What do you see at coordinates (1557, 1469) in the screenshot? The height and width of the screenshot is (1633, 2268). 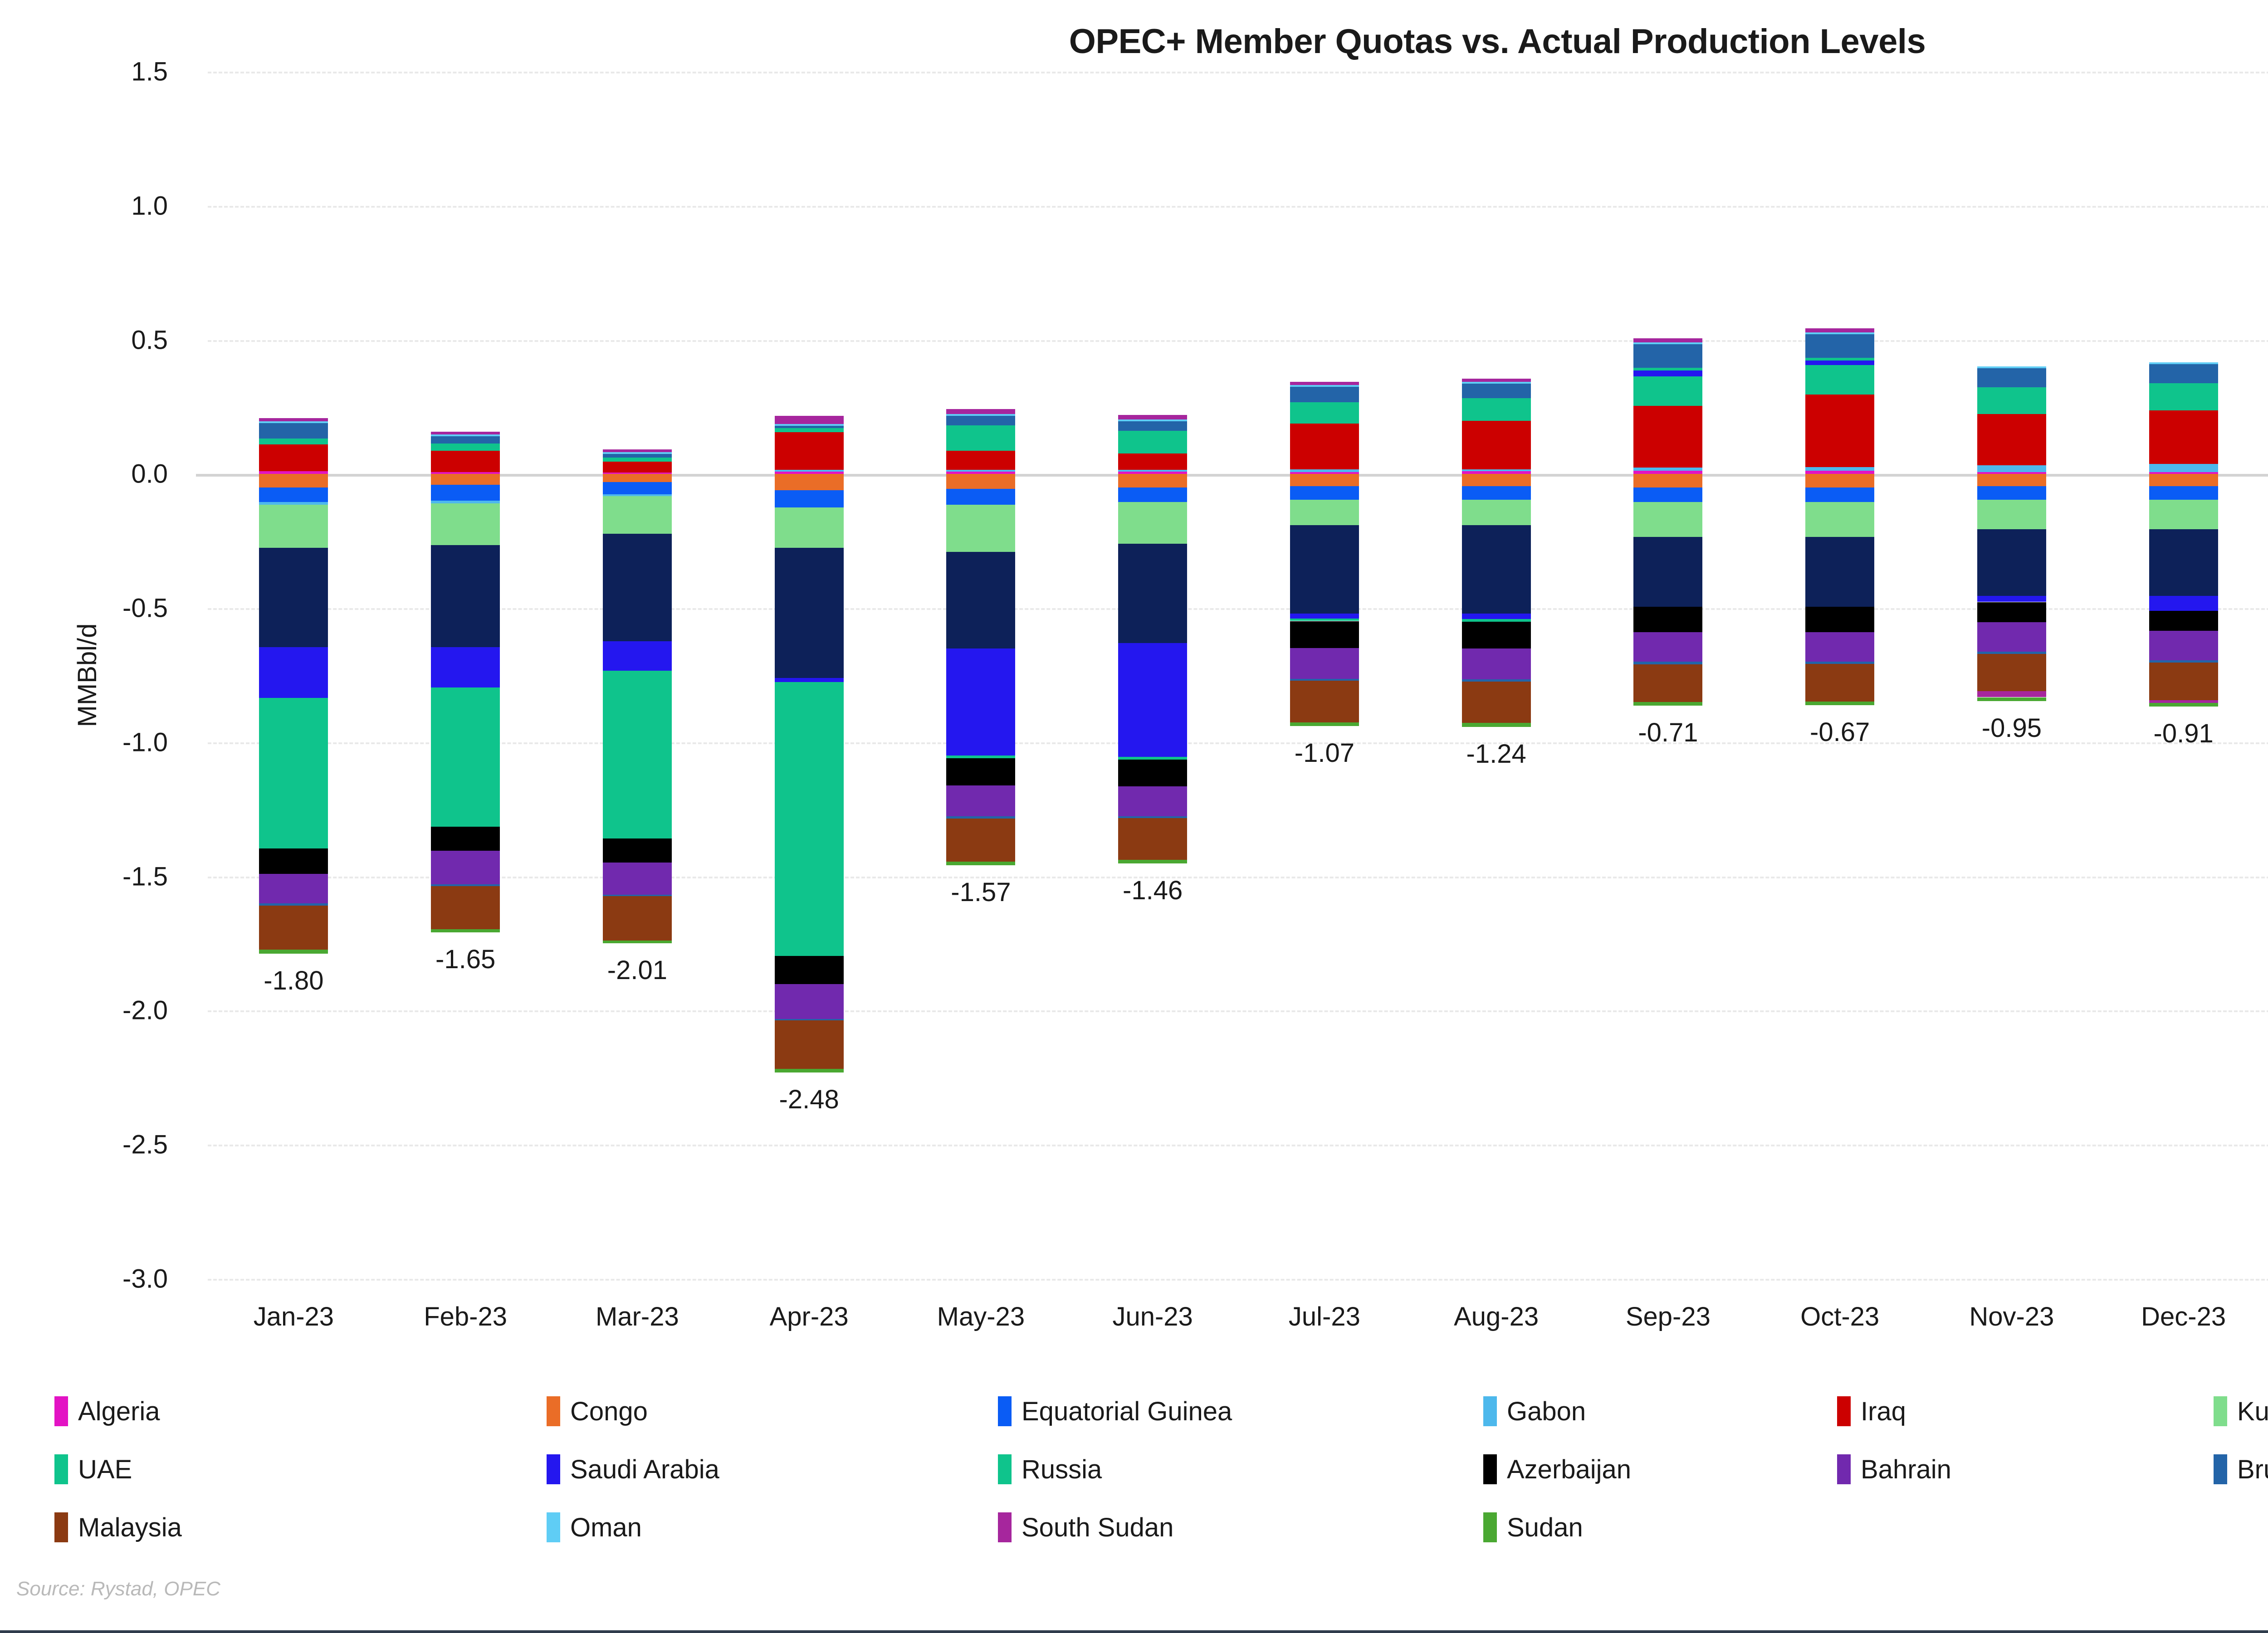 I see `legend-item: Azerbaijan` at bounding box center [1557, 1469].